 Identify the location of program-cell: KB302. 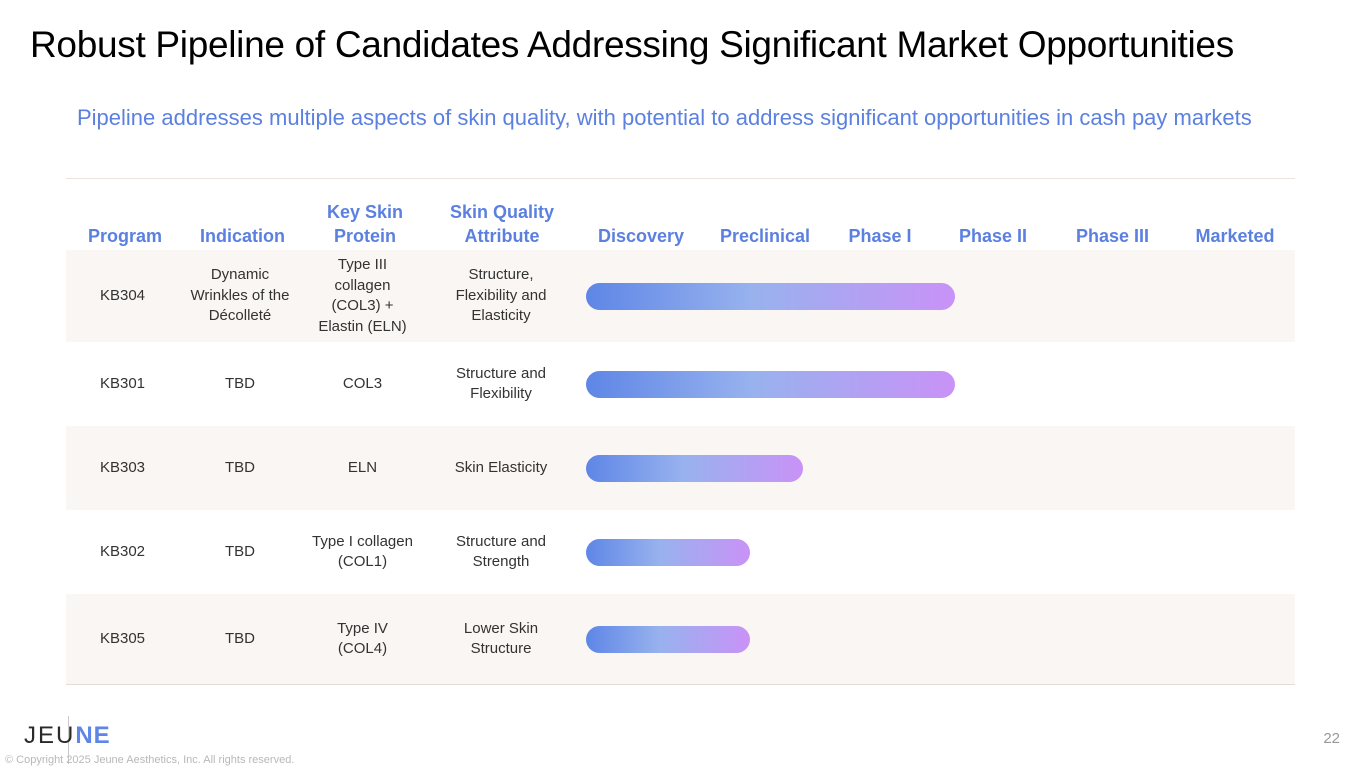
(122, 551).